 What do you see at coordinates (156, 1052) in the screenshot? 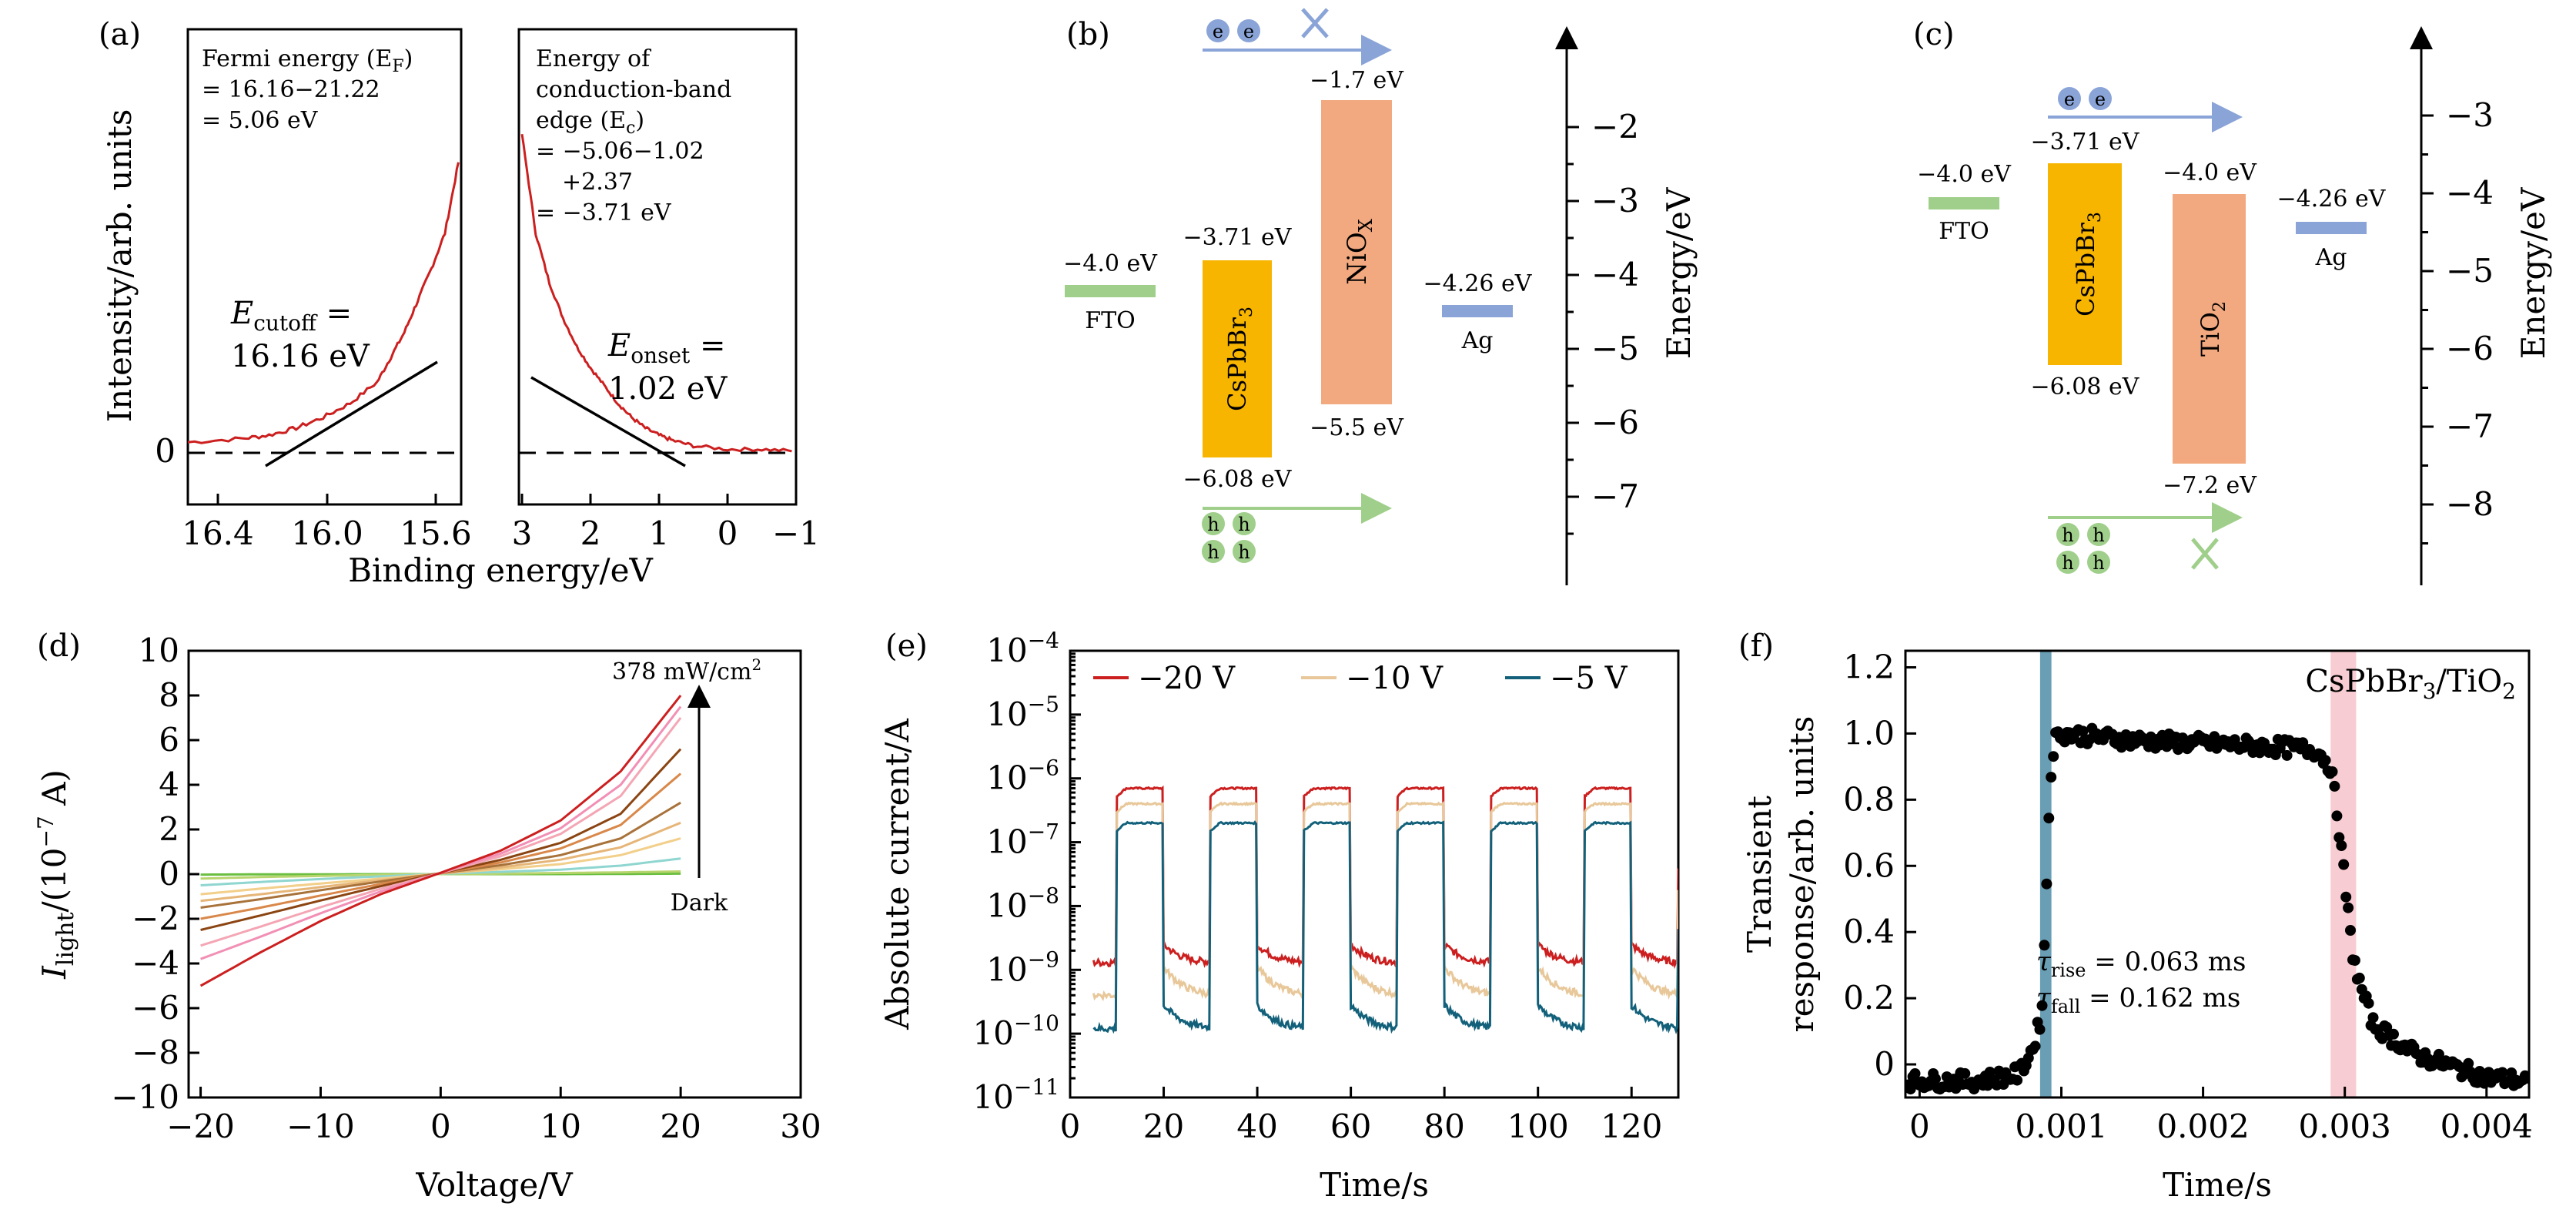
I see `d-ytick-label: −8` at bounding box center [156, 1052].